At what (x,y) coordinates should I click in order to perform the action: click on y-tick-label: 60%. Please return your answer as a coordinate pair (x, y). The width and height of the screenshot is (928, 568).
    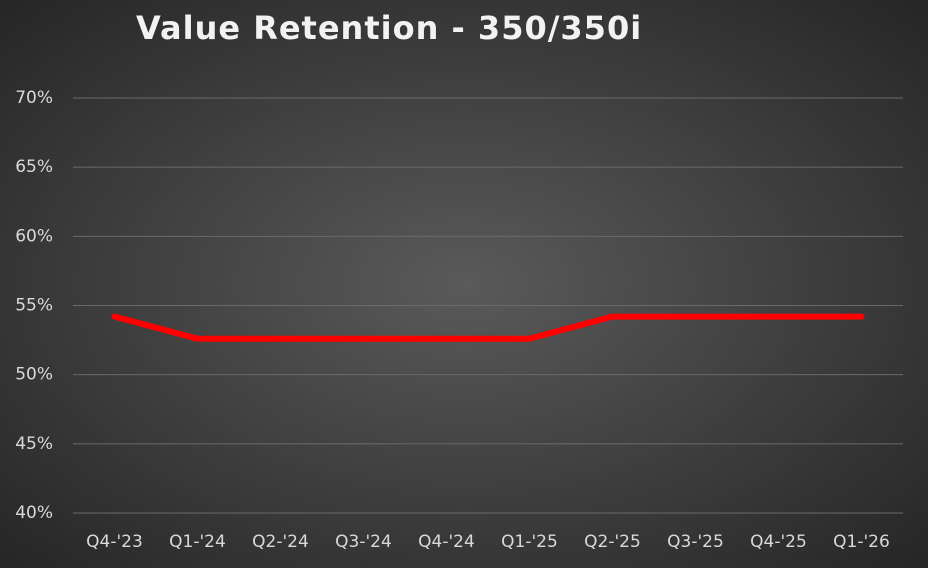
    Looking at the image, I should click on (34, 236).